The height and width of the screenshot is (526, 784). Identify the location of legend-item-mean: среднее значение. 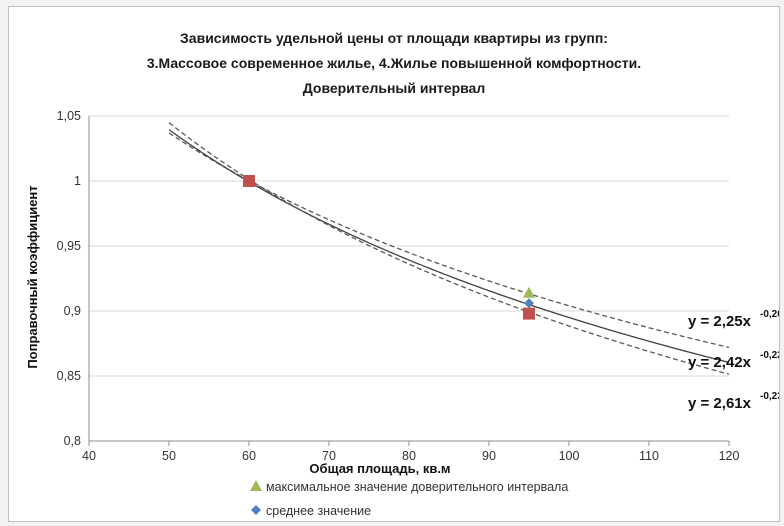
(310, 511).